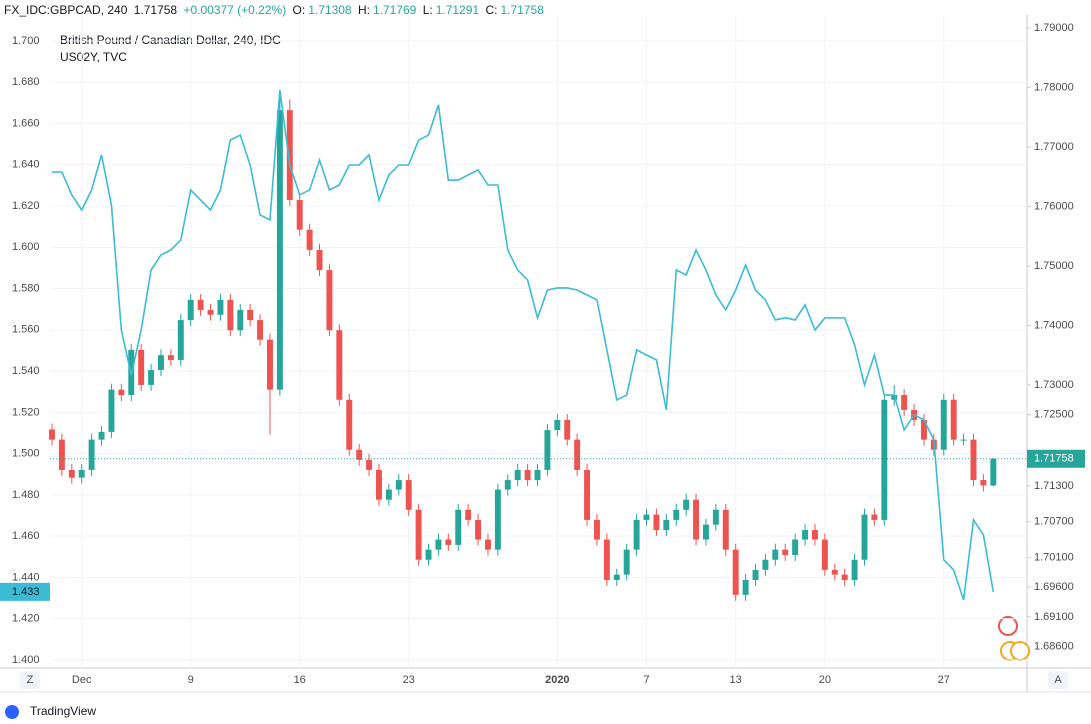 The height and width of the screenshot is (724, 1091). What do you see at coordinates (394, 10) in the screenshot?
I see `ohlc-value: 1.71769` at bounding box center [394, 10].